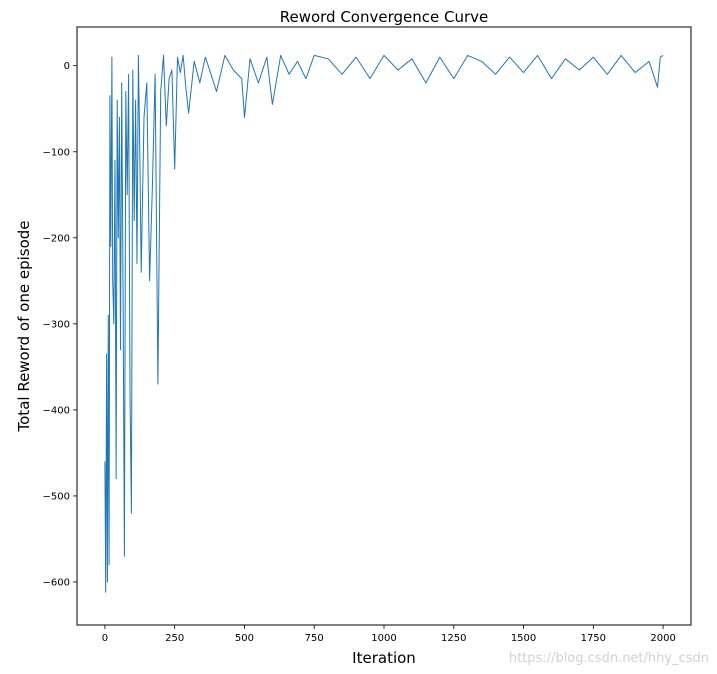 The image size is (717, 674). What do you see at coordinates (384, 658) in the screenshot?
I see `x-axis-label: Iteration` at bounding box center [384, 658].